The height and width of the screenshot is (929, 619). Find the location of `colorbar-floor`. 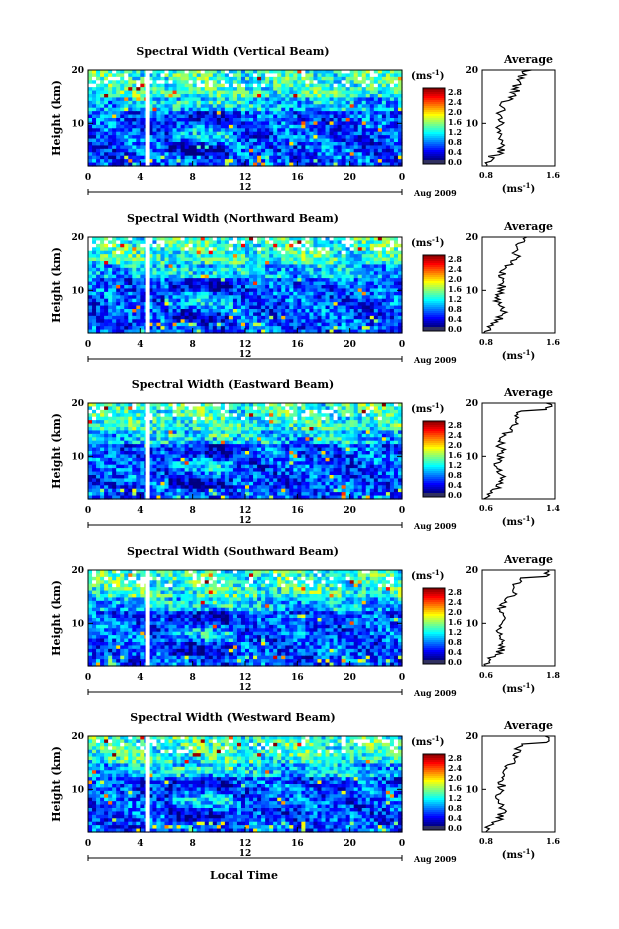

colorbar-floor is located at coordinates (434, 329).